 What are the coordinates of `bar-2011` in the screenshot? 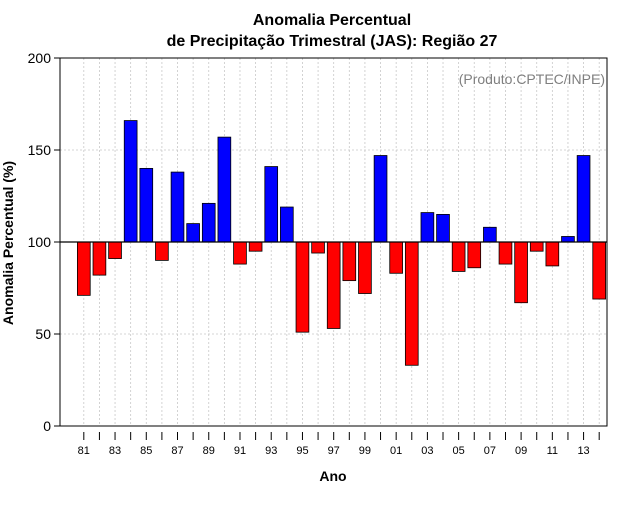 It's located at (552, 254).